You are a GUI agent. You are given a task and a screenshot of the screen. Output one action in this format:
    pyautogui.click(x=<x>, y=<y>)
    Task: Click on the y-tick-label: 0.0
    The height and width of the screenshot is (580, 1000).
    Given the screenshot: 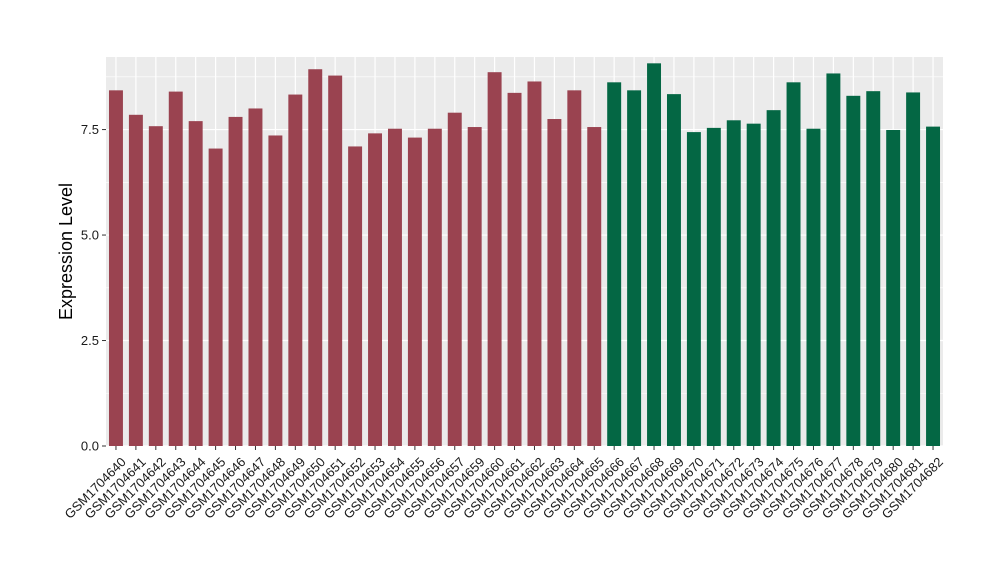 What is the action you would take?
    pyautogui.click(x=90, y=446)
    